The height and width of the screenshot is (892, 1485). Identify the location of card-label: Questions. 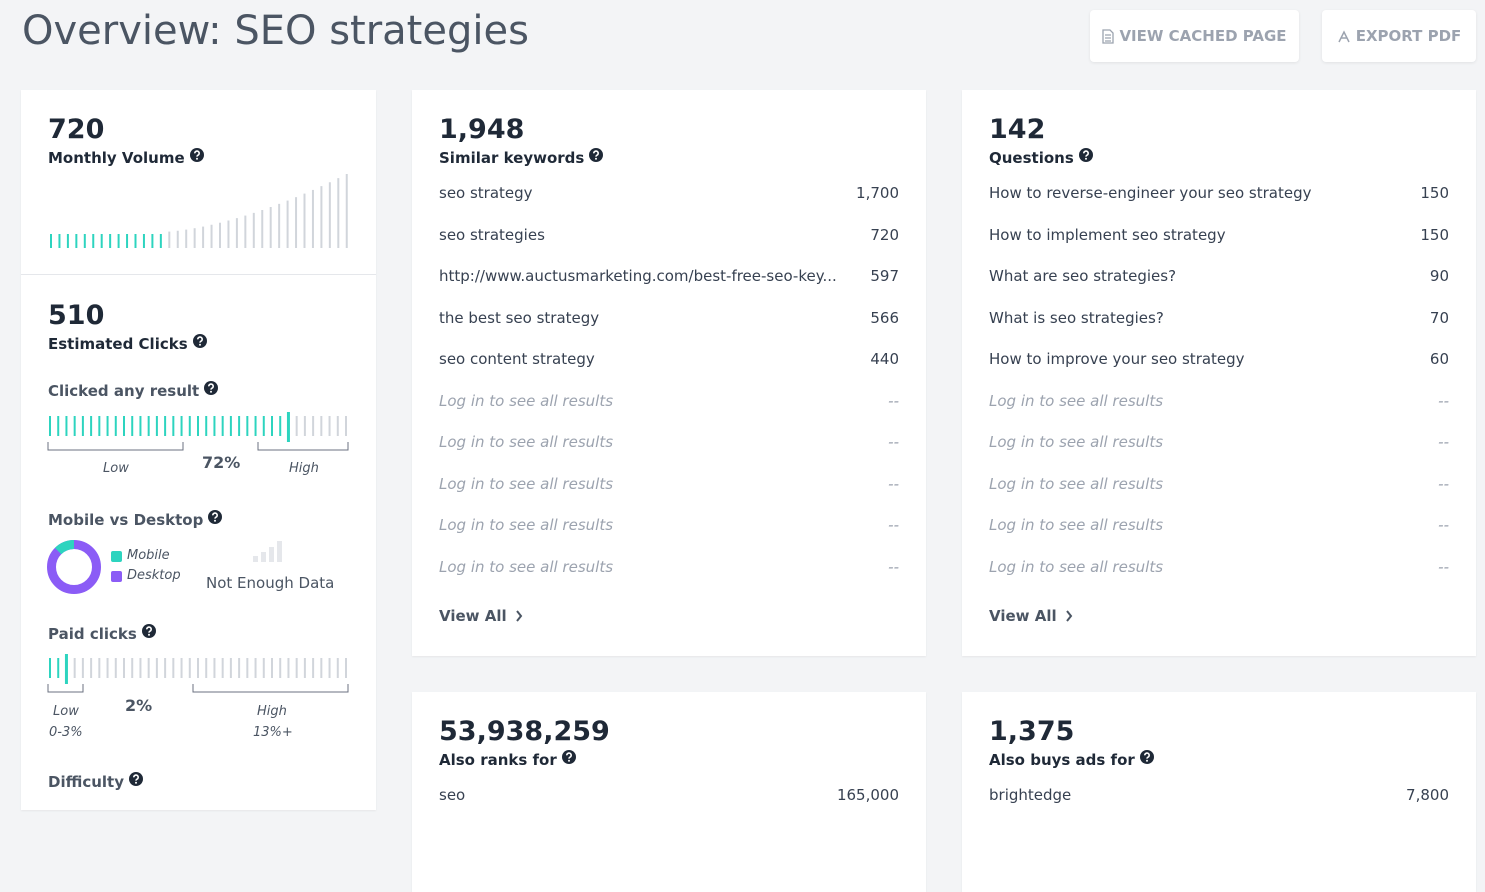
(1041, 157).